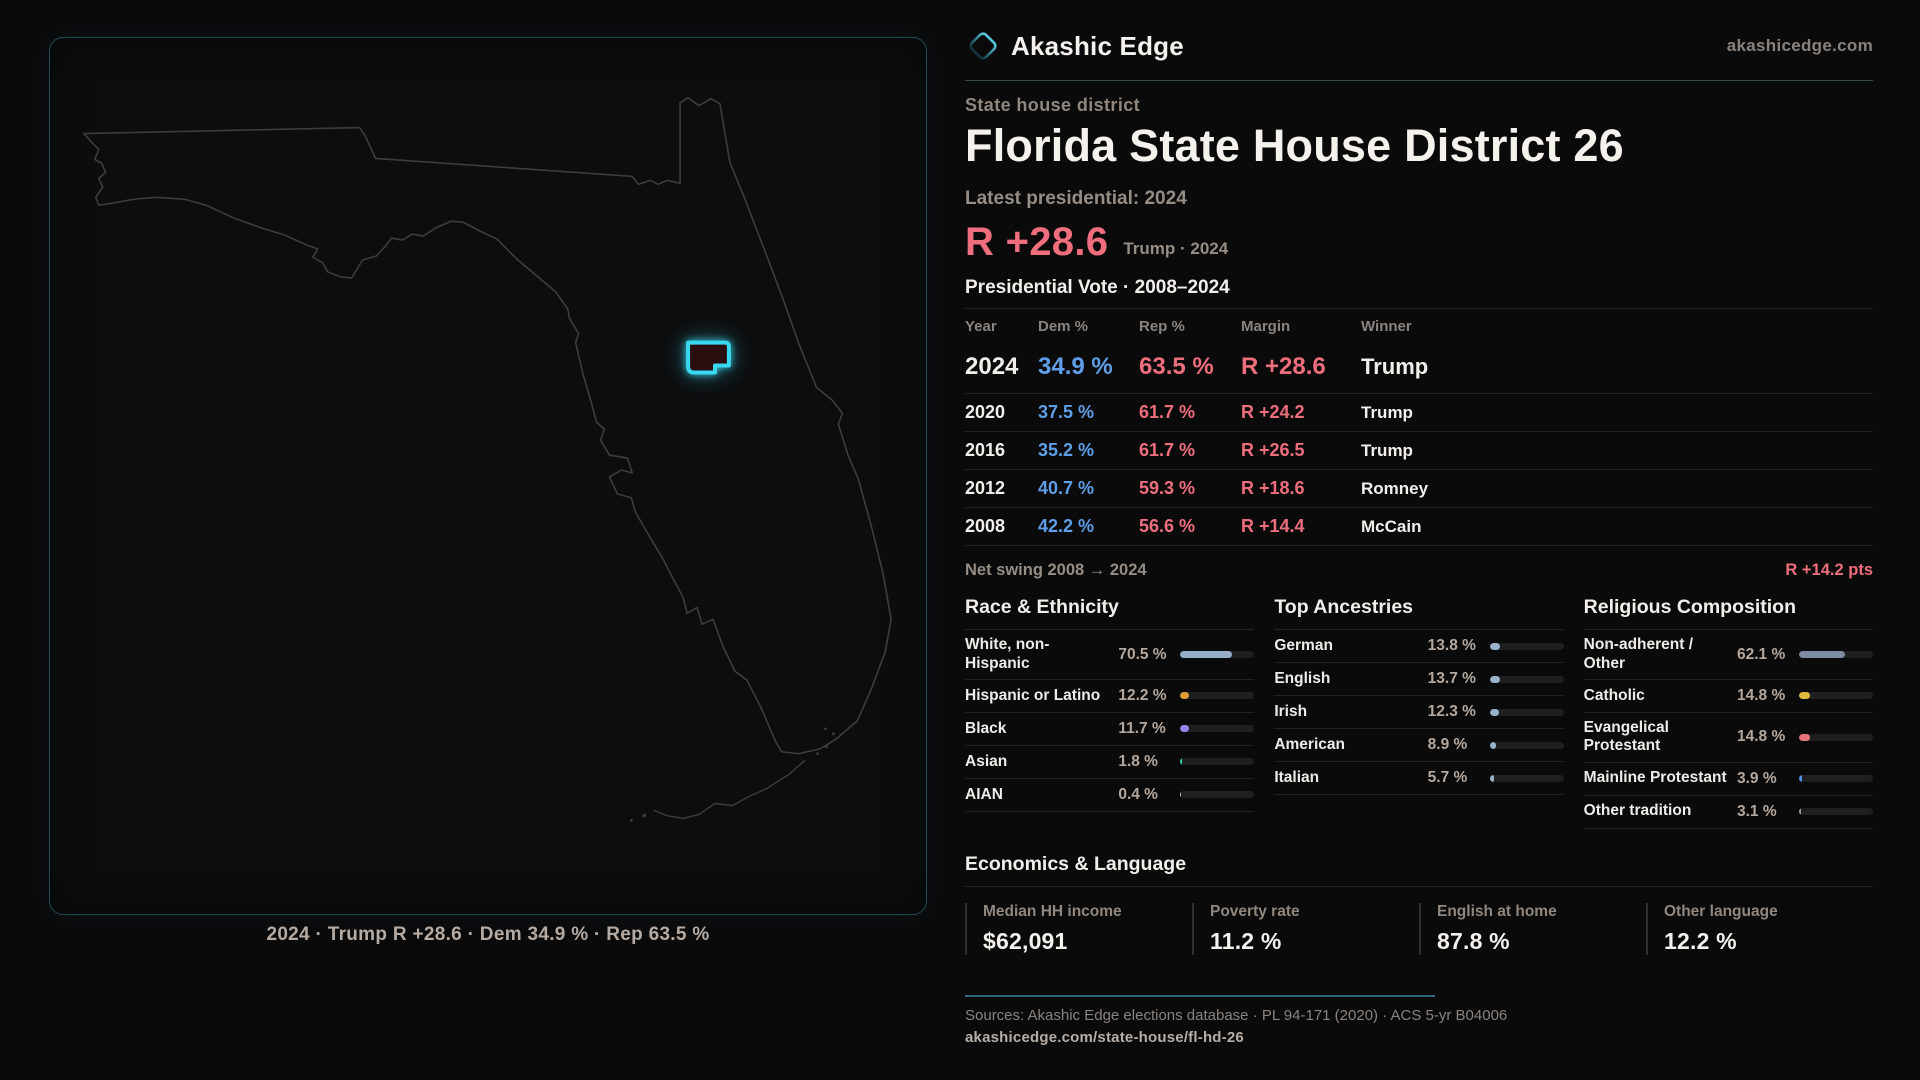 The width and height of the screenshot is (1920, 1080). I want to click on net-swing-label: Net swing 2008 → 2024, so click(1056, 570).